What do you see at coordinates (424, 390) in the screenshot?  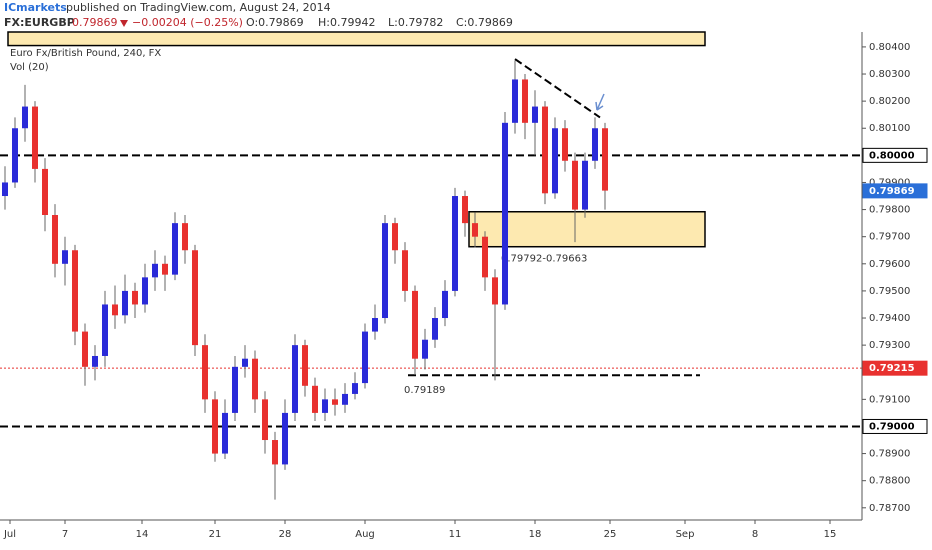 I see `marker-label: 0.79189` at bounding box center [424, 390].